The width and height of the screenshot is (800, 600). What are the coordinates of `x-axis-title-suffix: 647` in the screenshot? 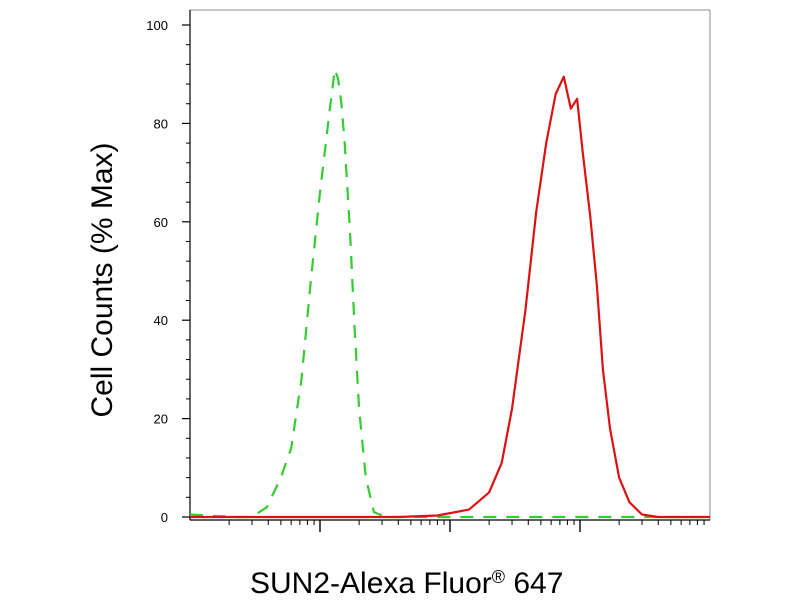 It's located at (534, 583).